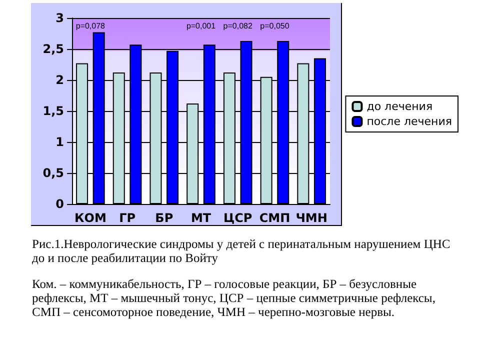  What do you see at coordinates (242, 251) in the screenshot?
I see `text: Рис.1.Неврологические синдромы у детей с перинатальным нарушением ЦНС до и после реабилитации по Войту` at bounding box center [242, 251].